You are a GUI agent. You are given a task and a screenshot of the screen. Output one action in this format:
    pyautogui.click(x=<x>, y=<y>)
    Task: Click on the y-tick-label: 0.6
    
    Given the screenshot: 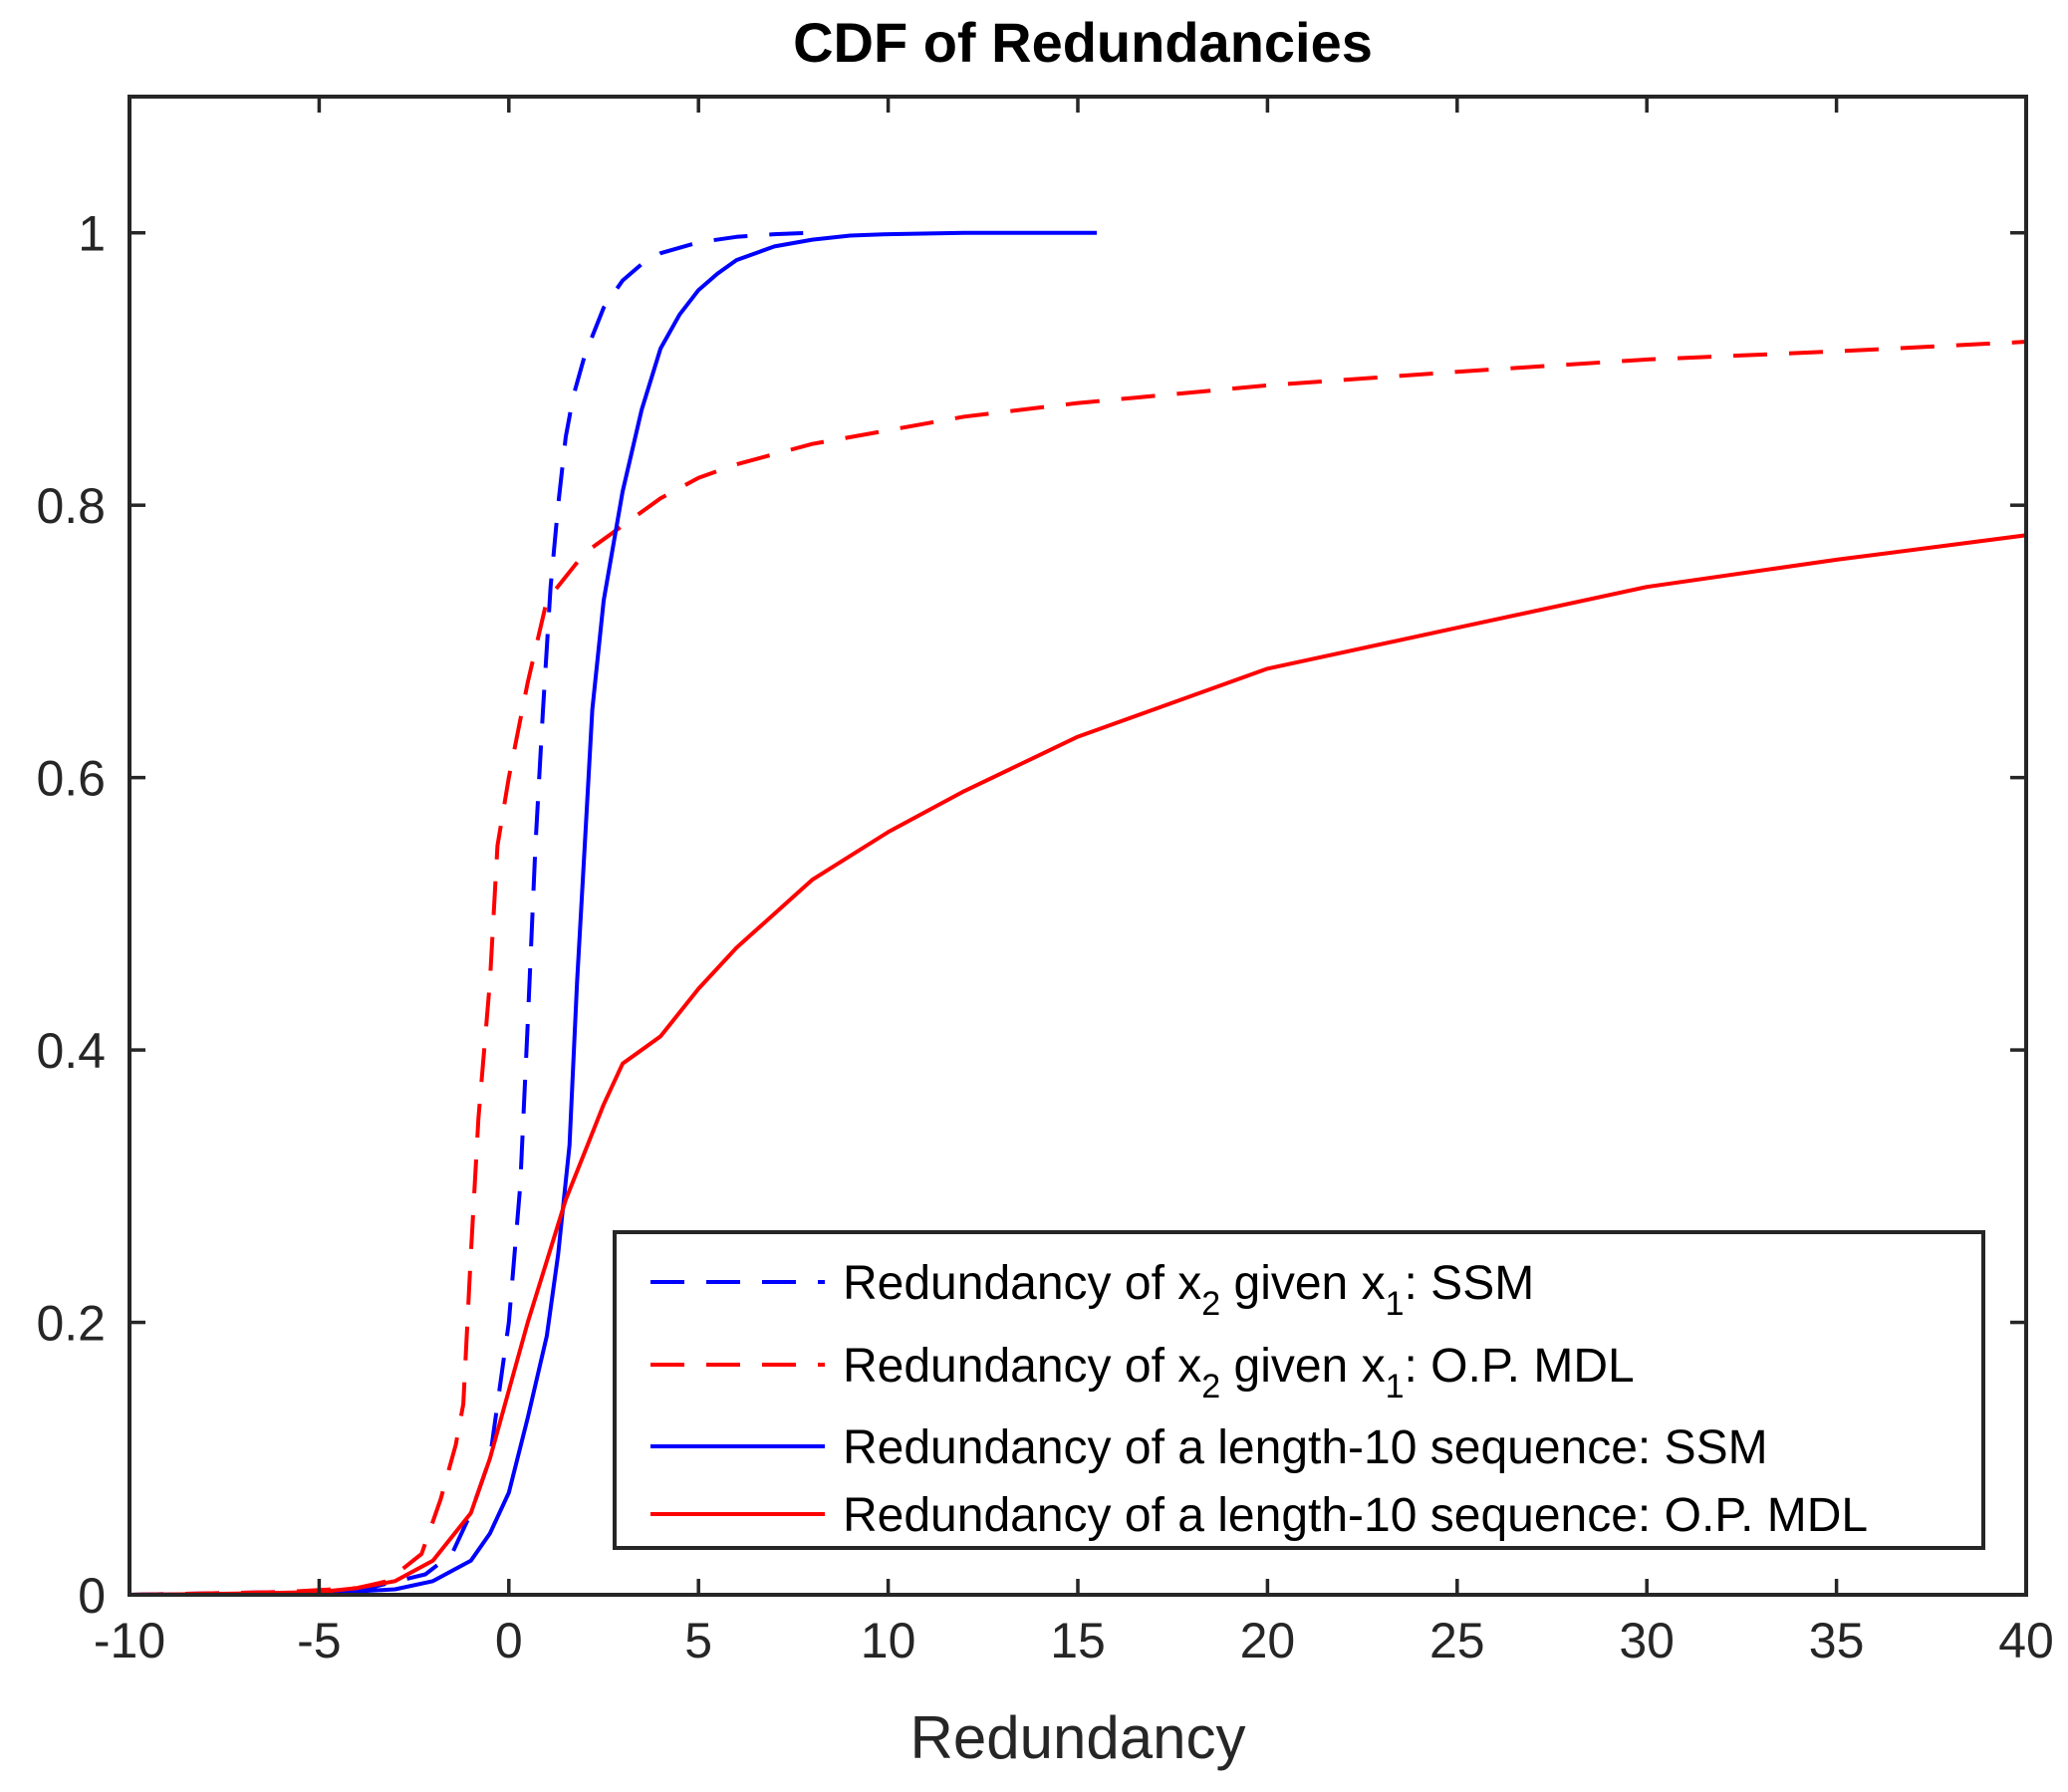 What is the action you would take?
    pyautogui.click(x=71, y=779)
    